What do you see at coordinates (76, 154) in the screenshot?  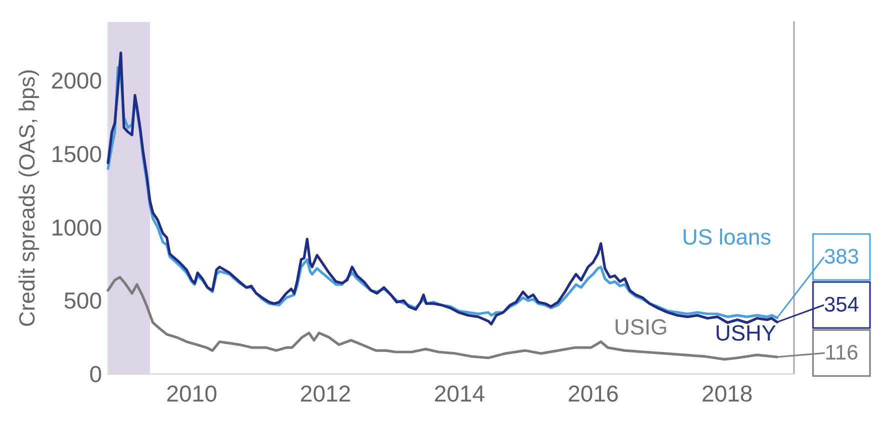 I see `y-tick-label: 1500` at bounding box center [76, 154].